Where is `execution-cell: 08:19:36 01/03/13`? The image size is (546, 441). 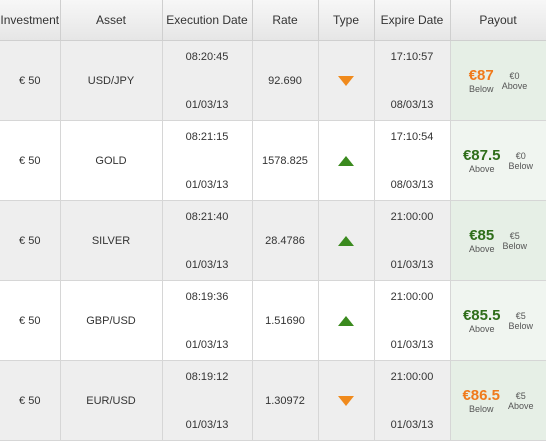 execution-cell: 08:19:36 01/03/13 is located at coordinates (207, 320).